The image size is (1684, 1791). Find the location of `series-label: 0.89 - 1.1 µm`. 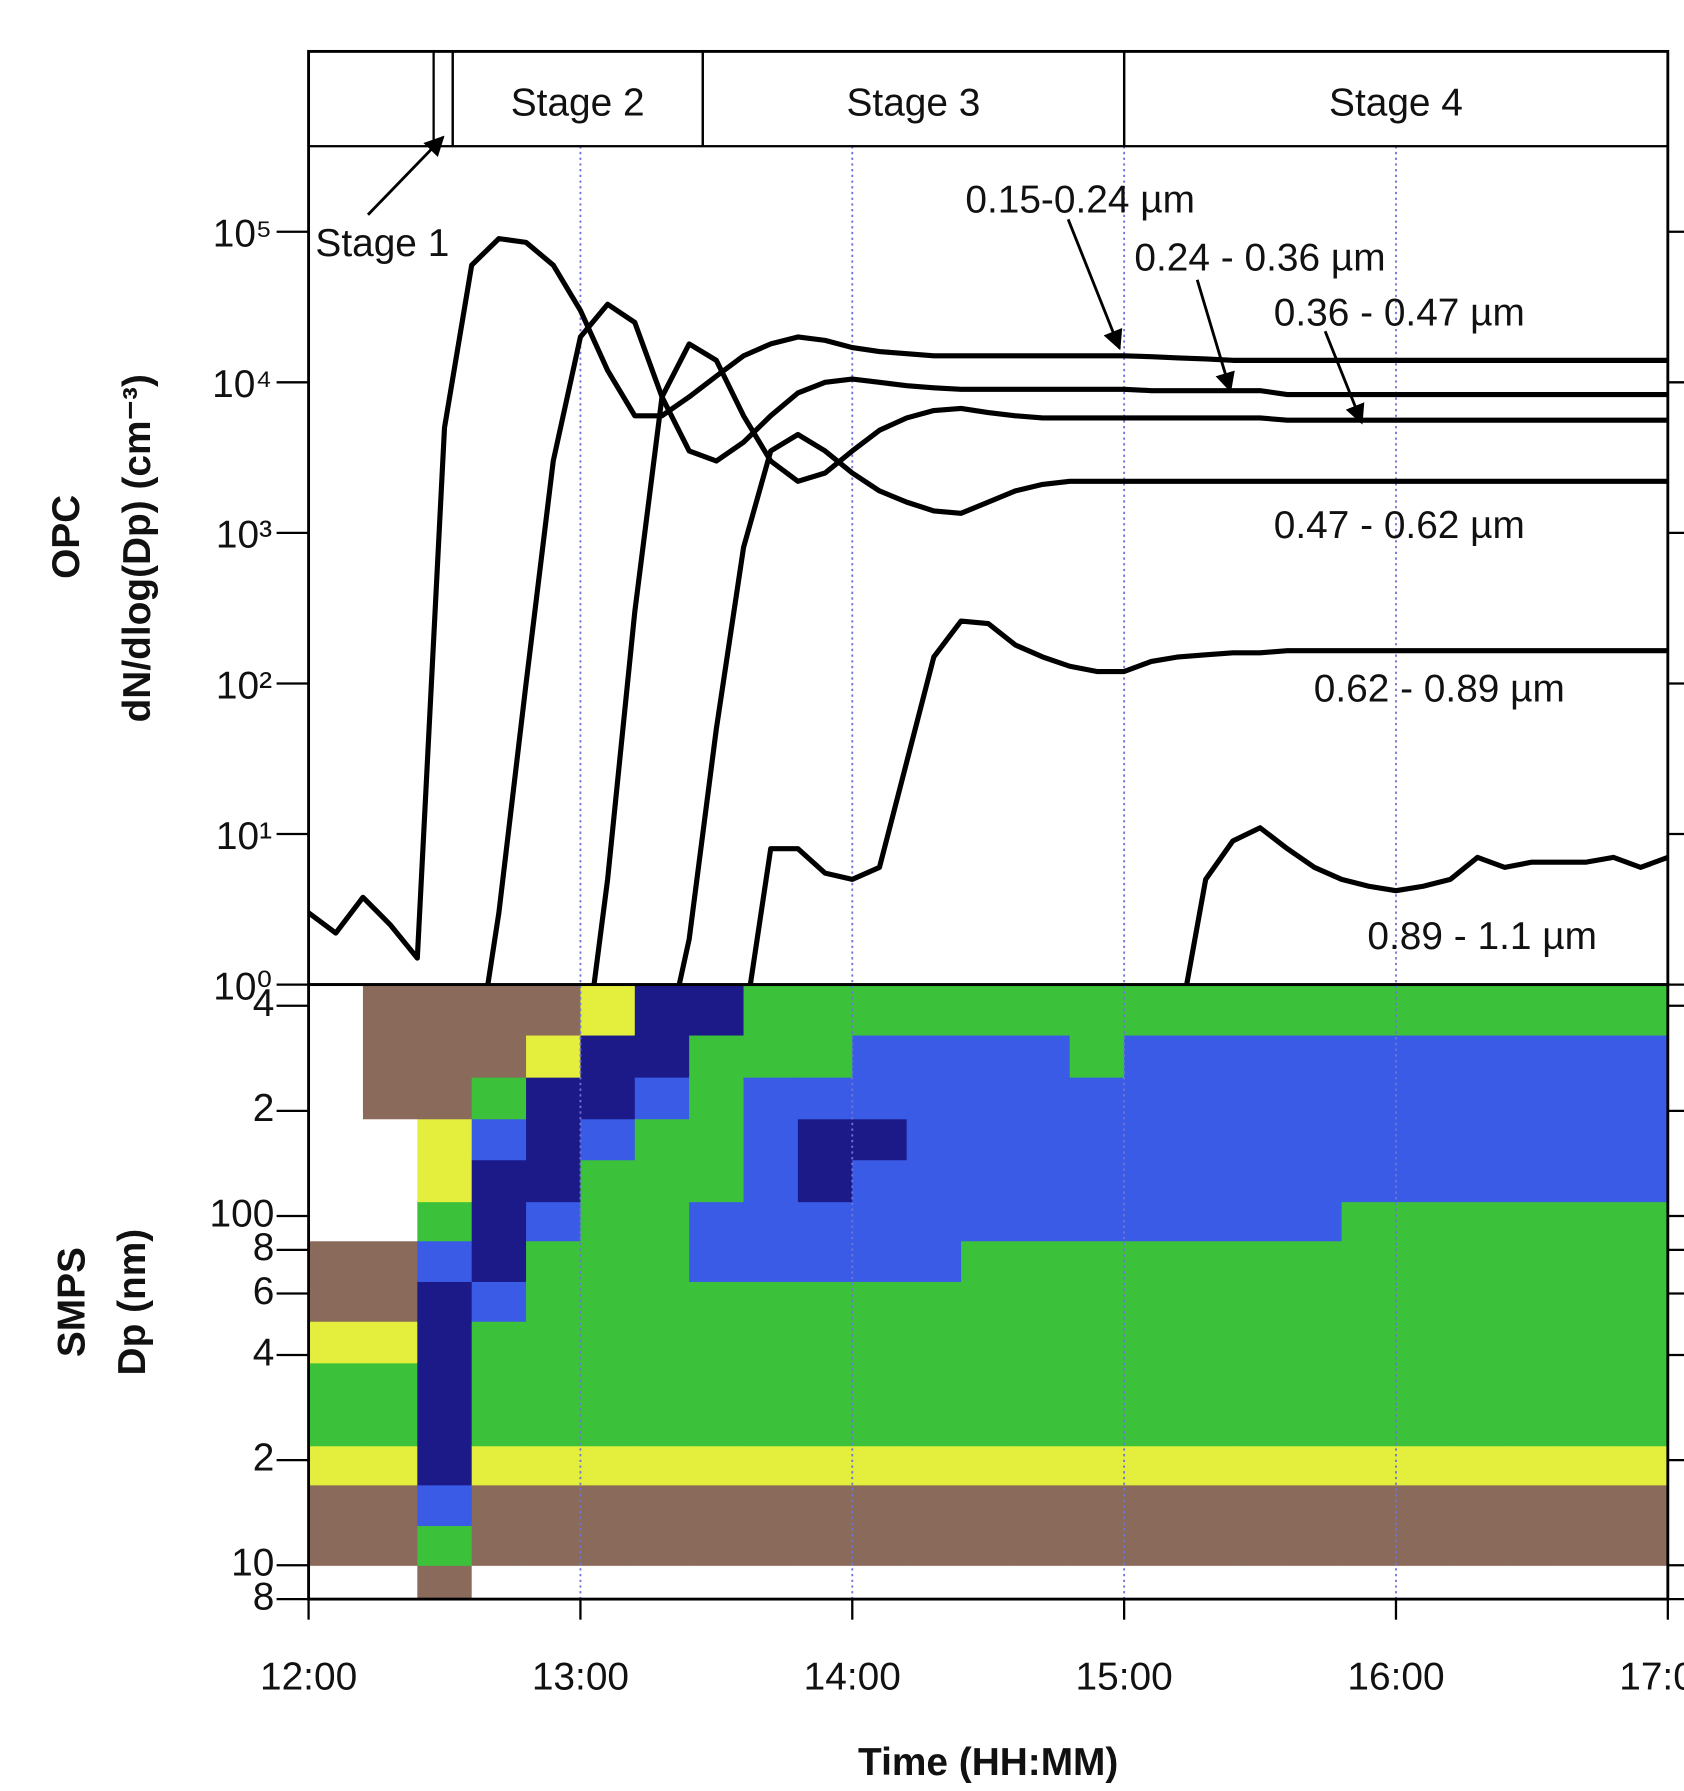

series-label: 0.89 - 1.1 µm is located at coordinates (1482, 936).